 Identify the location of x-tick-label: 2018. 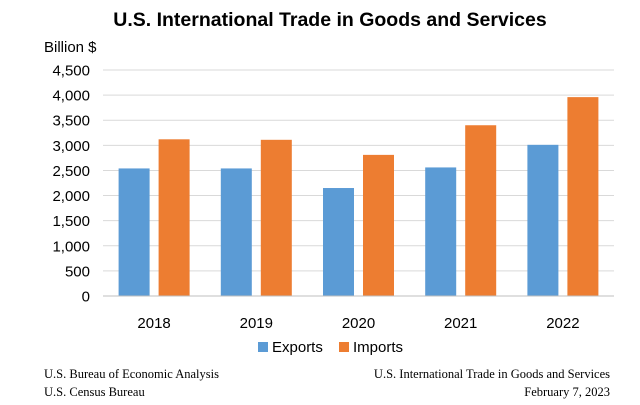
(153, 323).